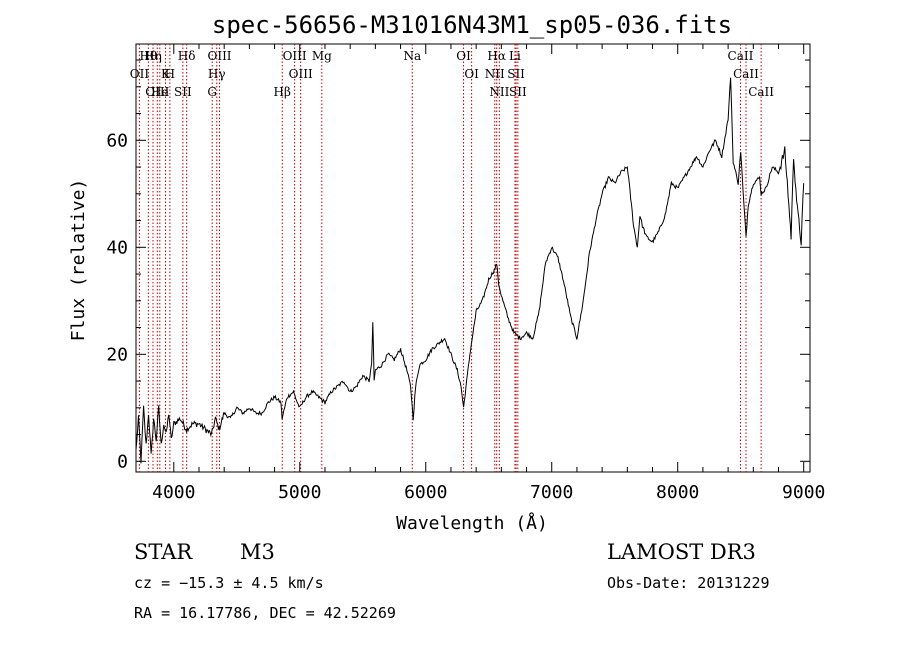  I want to click on y-tick-label: 40, so click(117, 247).